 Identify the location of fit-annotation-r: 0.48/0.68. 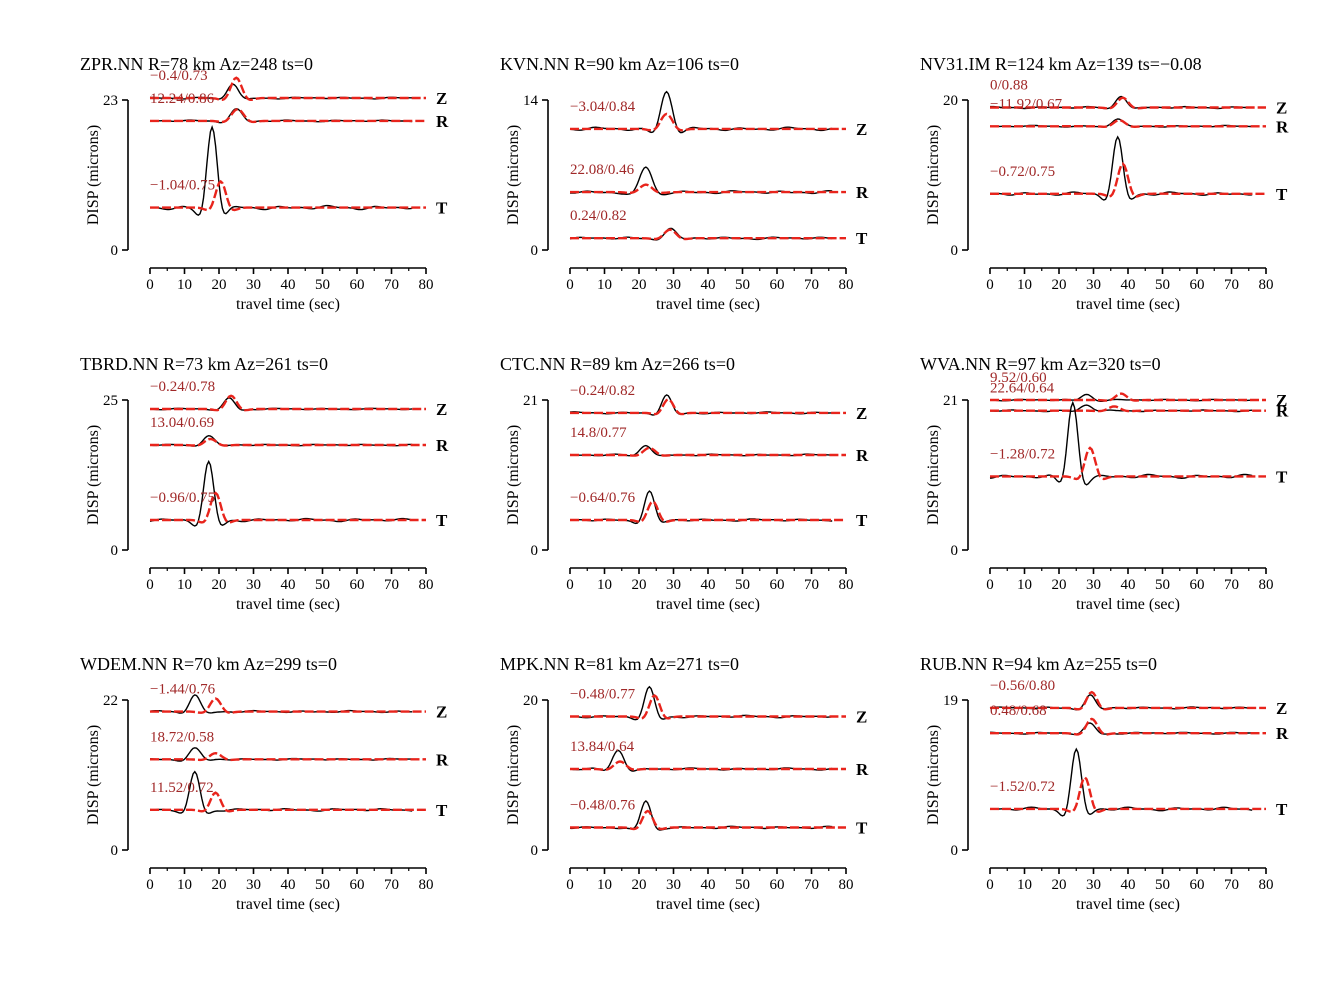
(1018, 711).